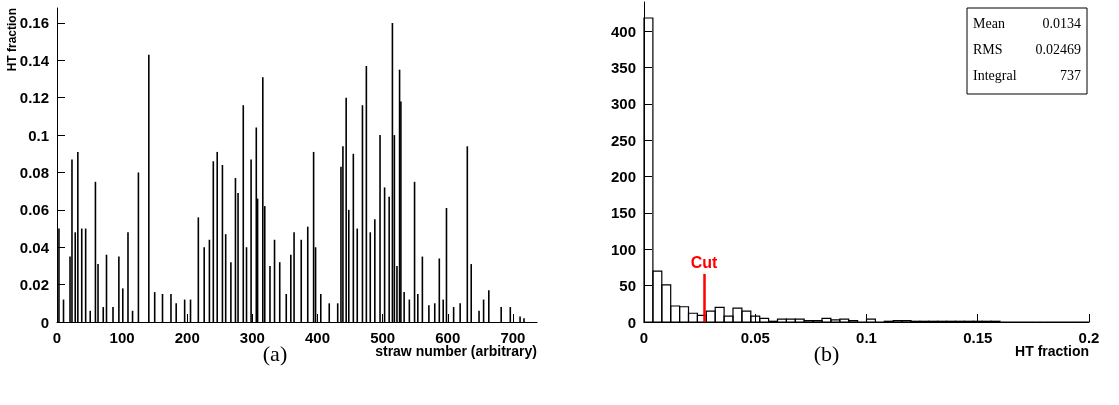 This screenshot has width=1119, height=405. Describe the element at coordinates (623, 213) in the screenshot. I see `y-tick-label: 150` at that location.